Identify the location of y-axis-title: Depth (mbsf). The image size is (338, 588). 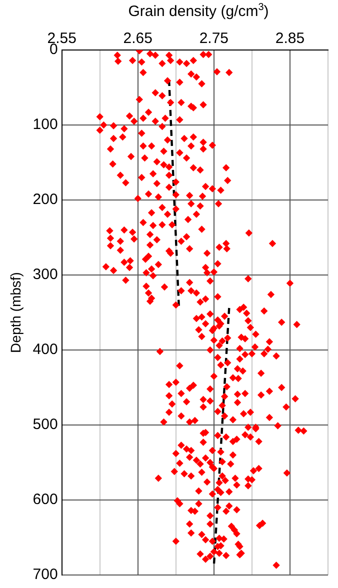
(15, 312).